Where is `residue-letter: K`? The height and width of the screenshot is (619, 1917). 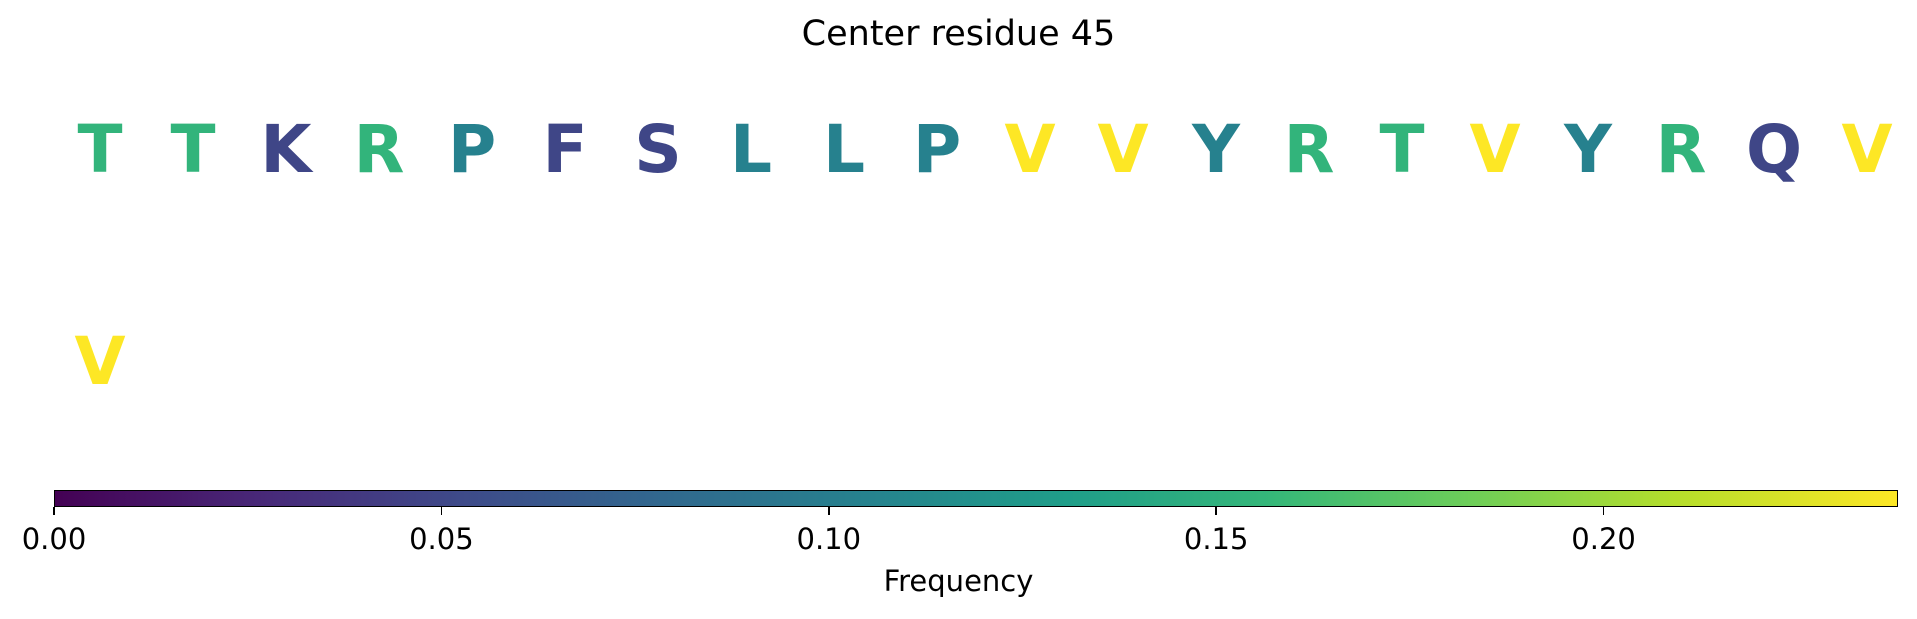 residue-letter: K is located at coordinates (286, 149).